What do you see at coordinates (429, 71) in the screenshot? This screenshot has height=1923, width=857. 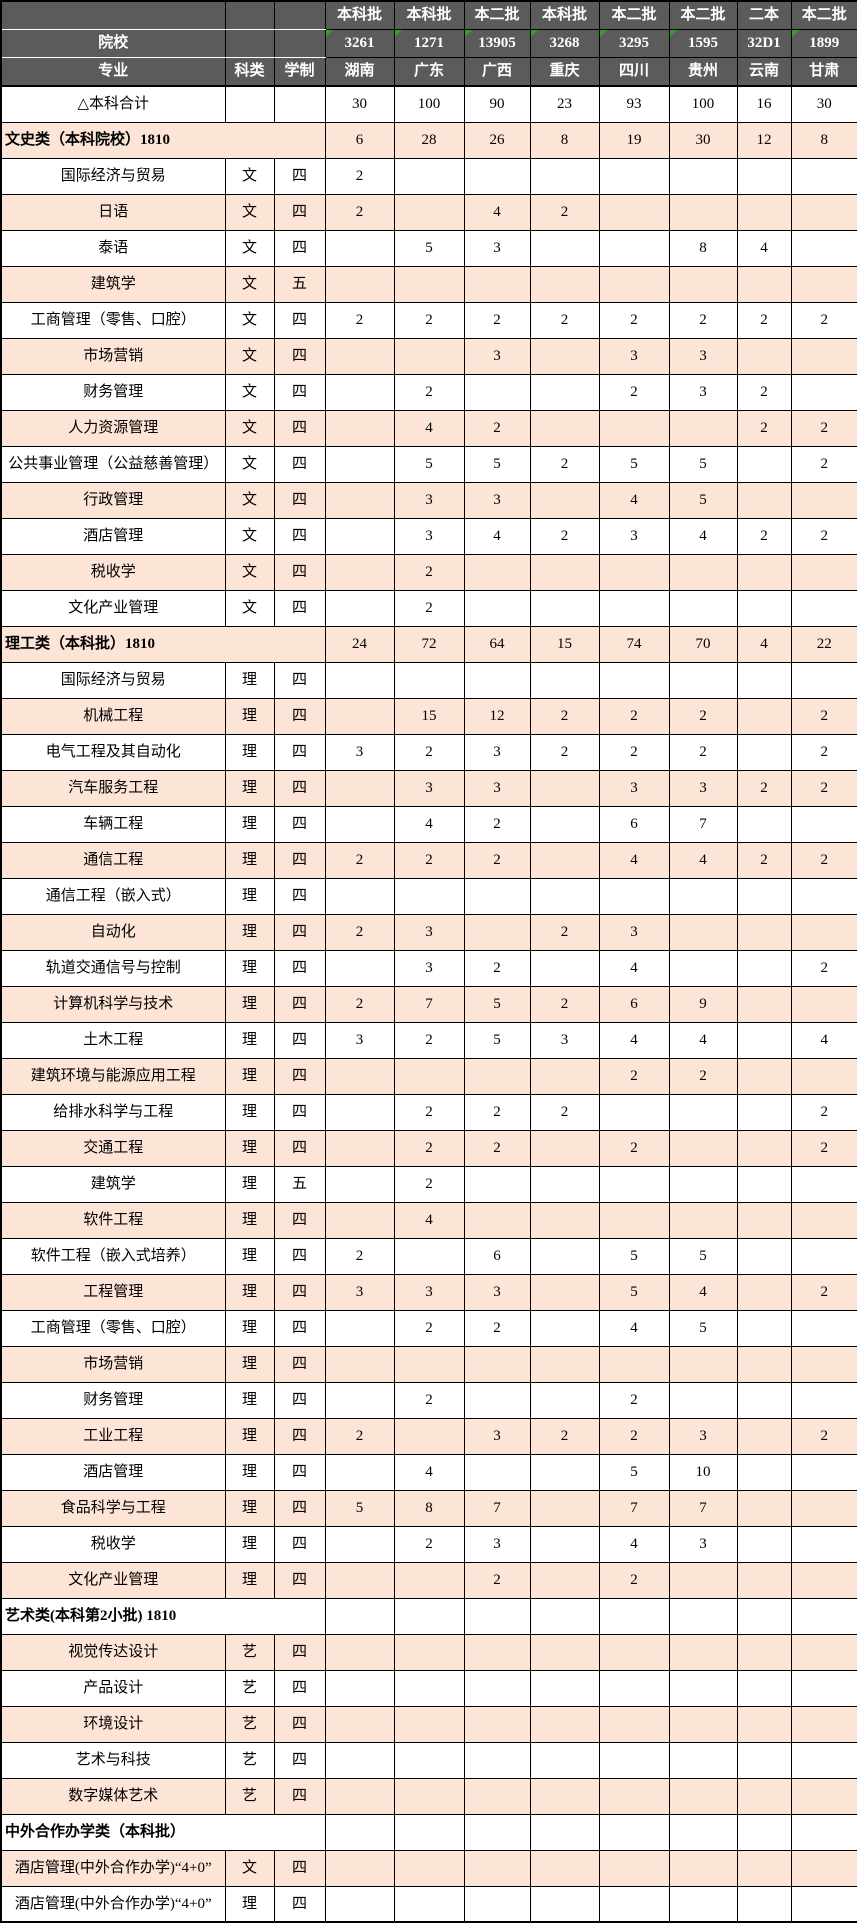 I see `column-province-header: 广东` at bounding box center [429, 71].